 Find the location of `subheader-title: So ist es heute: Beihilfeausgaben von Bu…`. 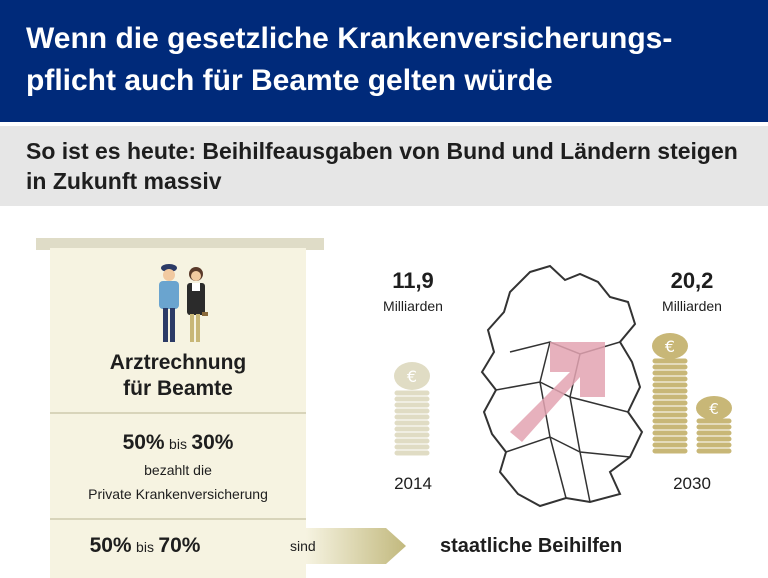

subheader-title: So ist es heute: Beihilfeausgaben von Bu… is located at coordinates (382, 166).